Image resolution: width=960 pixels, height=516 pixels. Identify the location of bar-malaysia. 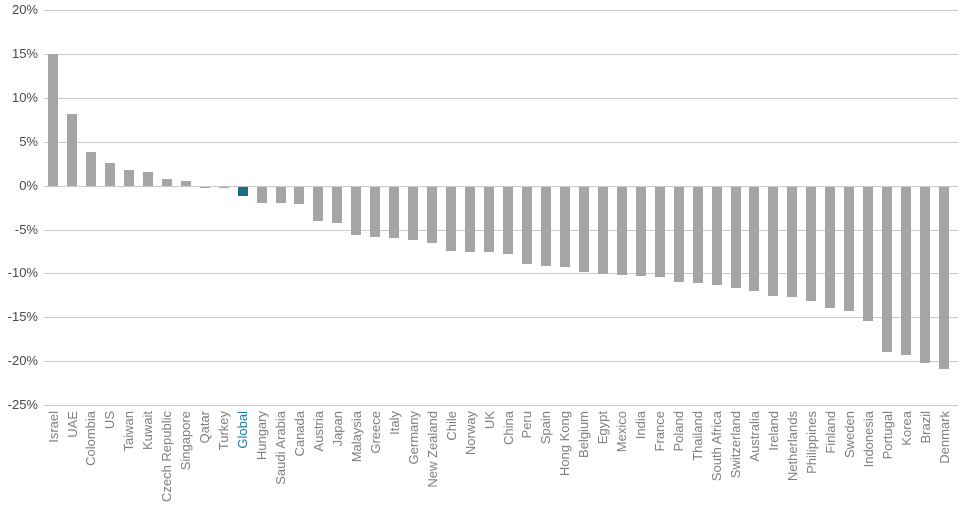
(356, 210).